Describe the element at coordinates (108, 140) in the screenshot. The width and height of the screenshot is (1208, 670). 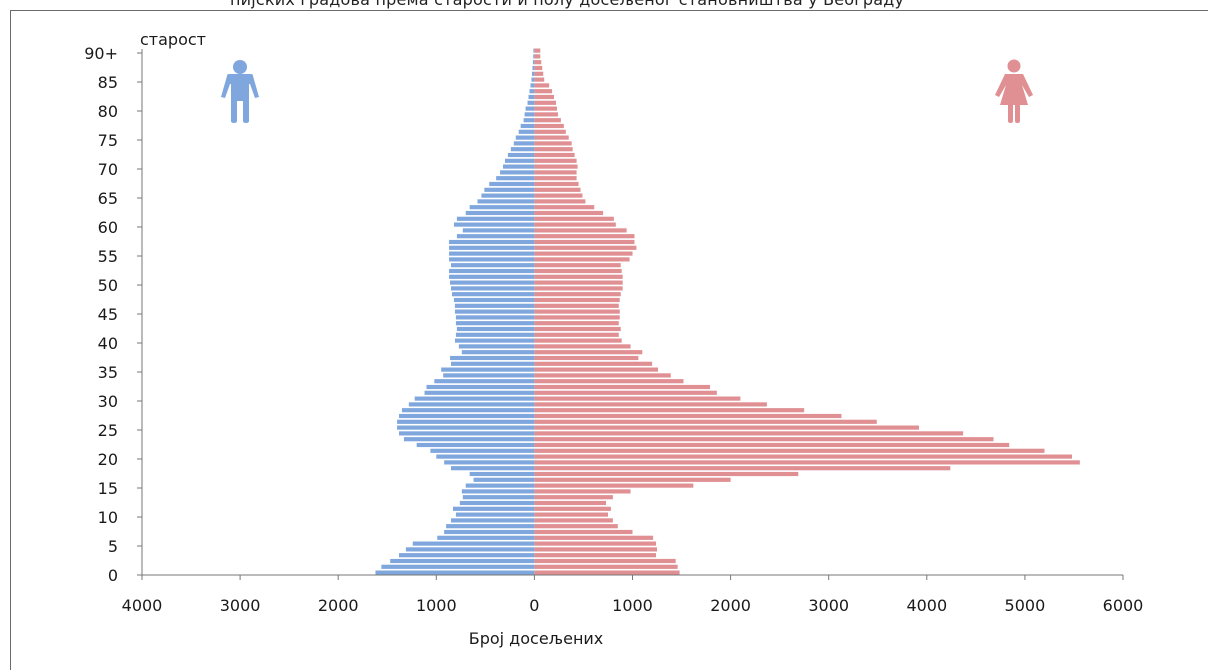
I see `y-tick-label: 75` at that location.